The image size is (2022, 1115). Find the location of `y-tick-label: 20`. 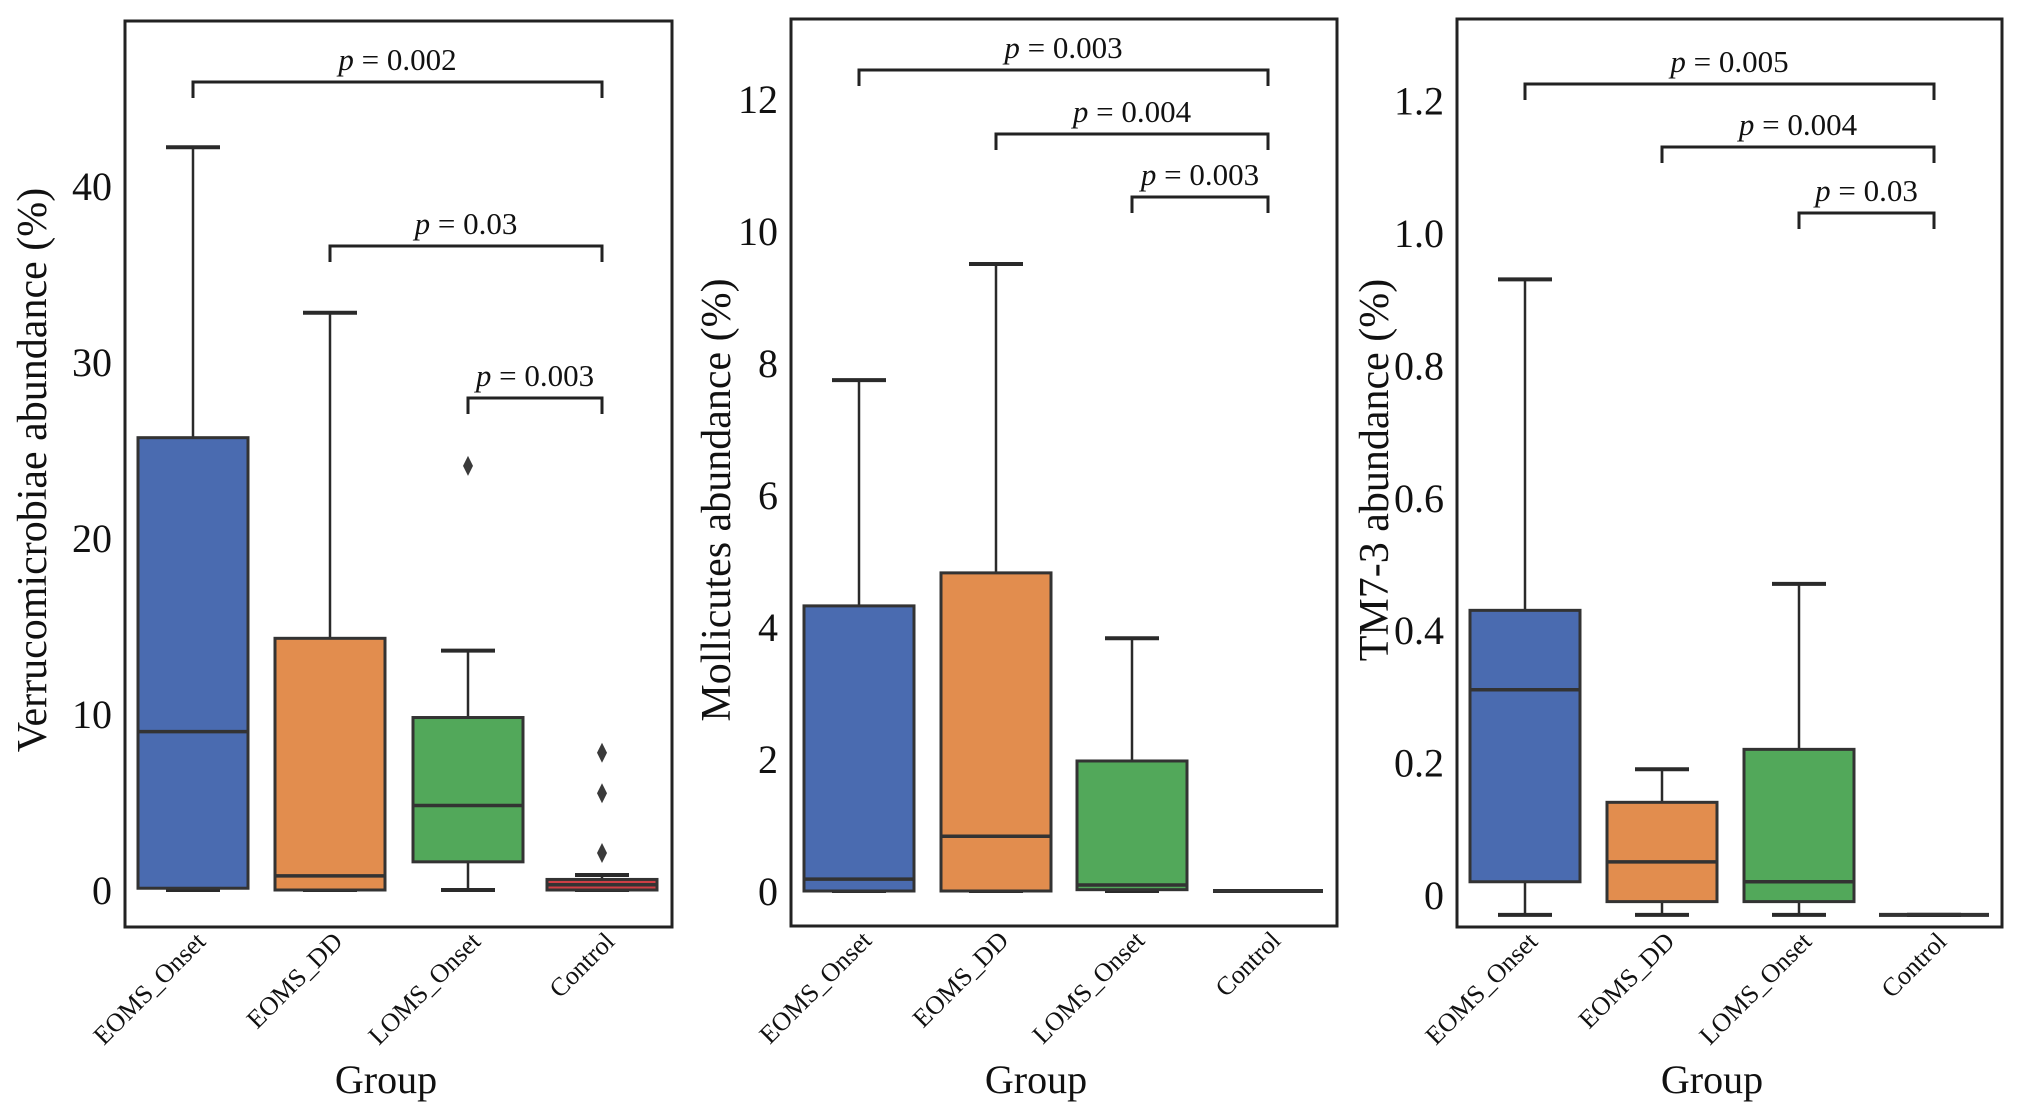

y-tick-label: 20 is located at coordinates (92, 538).